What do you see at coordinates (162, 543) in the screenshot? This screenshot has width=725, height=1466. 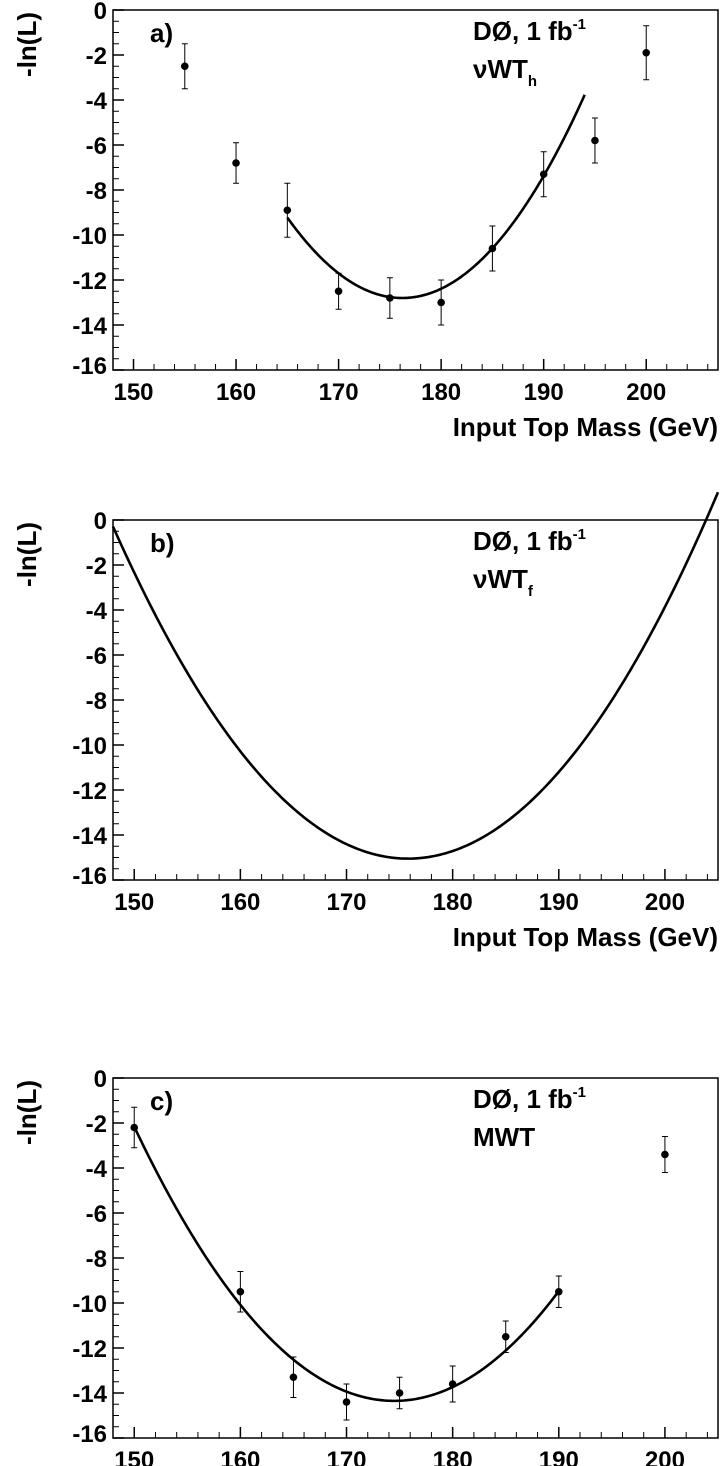 I see `panel-label: b)` at bounding box center [162, 543].